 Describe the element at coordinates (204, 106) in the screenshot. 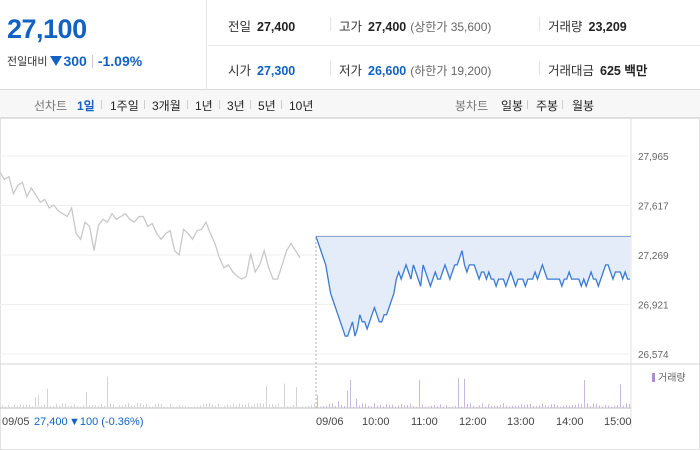

I see `period-1y-button: 1년` at that location.